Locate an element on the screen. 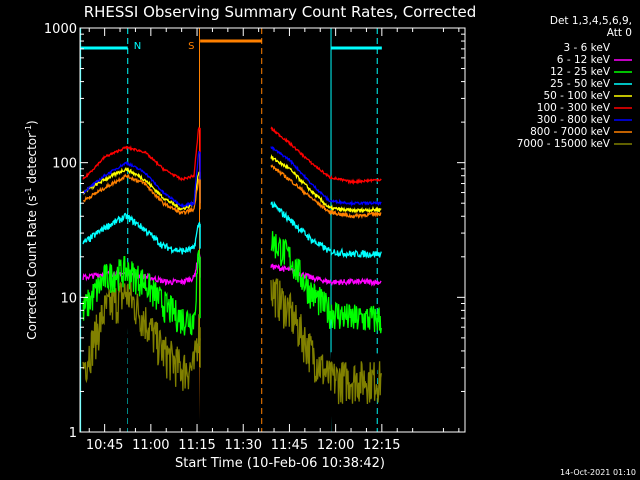 The width and height of the screenshot is (640, 480). x-tick-label: 11:00 is located at coordinates (150, 445).